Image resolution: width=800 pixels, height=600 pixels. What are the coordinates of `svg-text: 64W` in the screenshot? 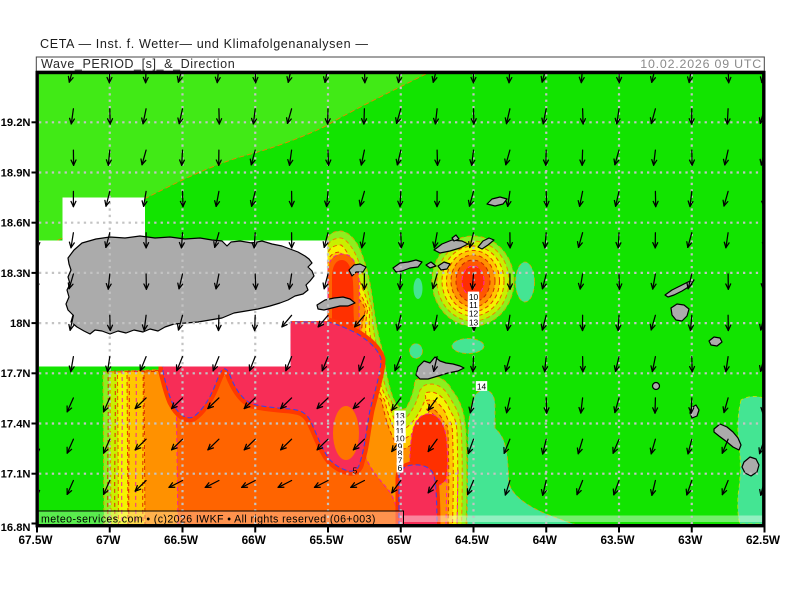 It's located at (545, 540).